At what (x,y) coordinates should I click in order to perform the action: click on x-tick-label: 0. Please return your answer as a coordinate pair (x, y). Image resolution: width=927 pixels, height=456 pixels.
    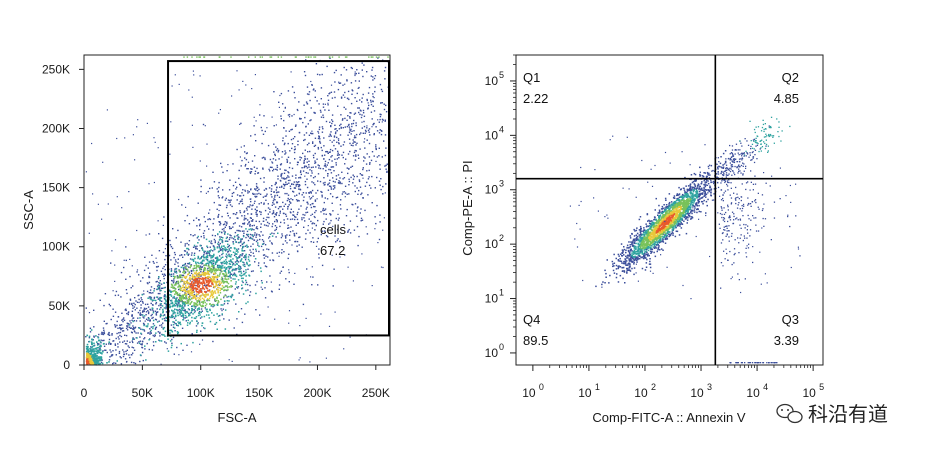
    Looking at the image, I should click on (84, 393).